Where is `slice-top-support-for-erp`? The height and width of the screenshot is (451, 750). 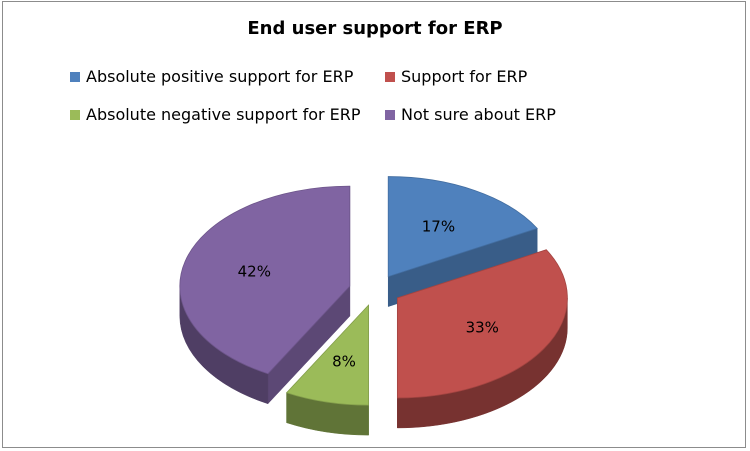
slice-top-support-for-erp is located at coordinates (482, 324).